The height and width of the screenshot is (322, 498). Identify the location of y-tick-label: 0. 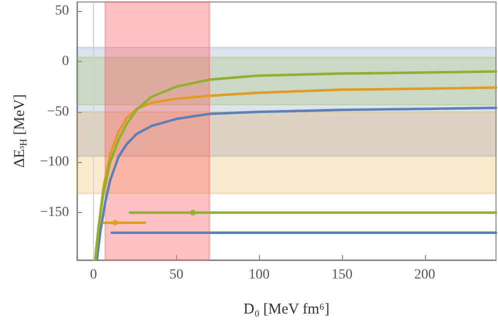
(65, 61).